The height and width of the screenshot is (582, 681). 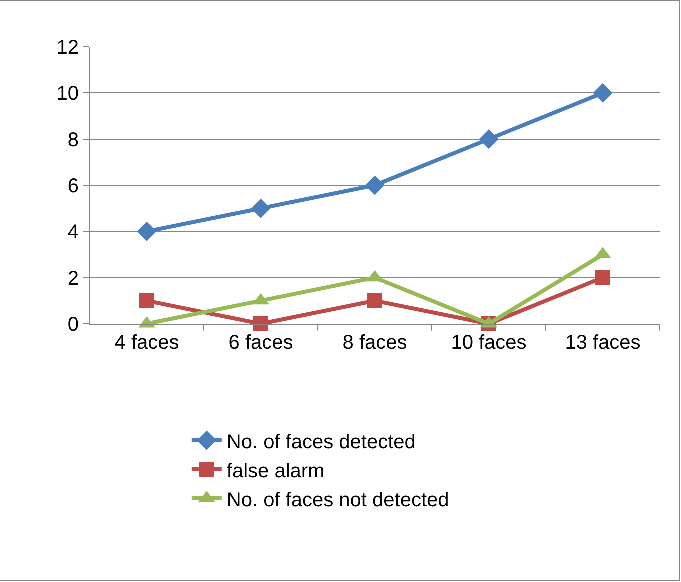 What do you see at coordinates (67, 48) in the screenshot?
I see `y-tick-label: 12` at bounding box center [67, 48].